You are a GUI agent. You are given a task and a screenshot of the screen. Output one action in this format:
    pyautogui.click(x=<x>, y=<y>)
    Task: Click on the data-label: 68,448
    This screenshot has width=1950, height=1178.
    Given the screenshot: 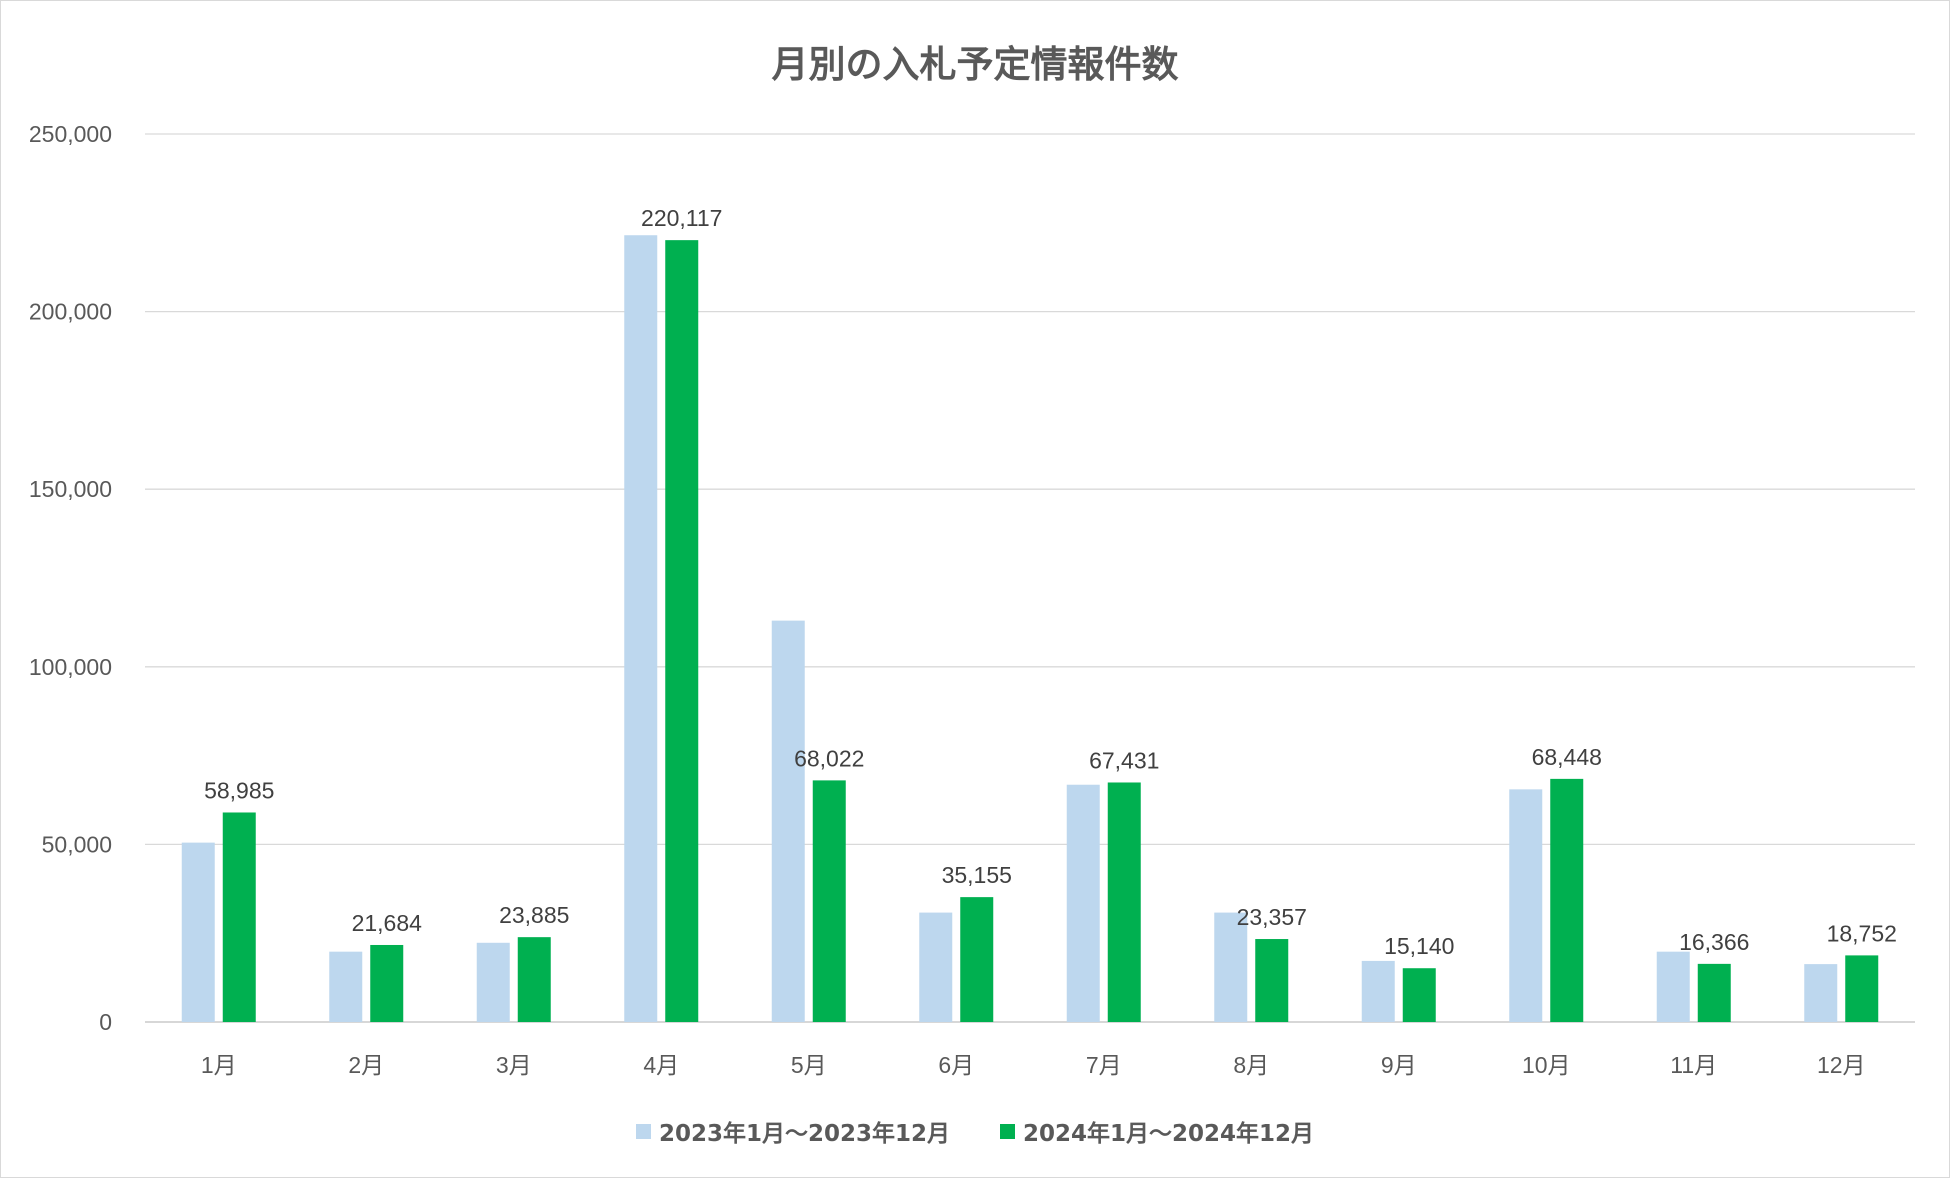 What is the action you would take?
    pyautogui.click(x=1567, y=757)
    